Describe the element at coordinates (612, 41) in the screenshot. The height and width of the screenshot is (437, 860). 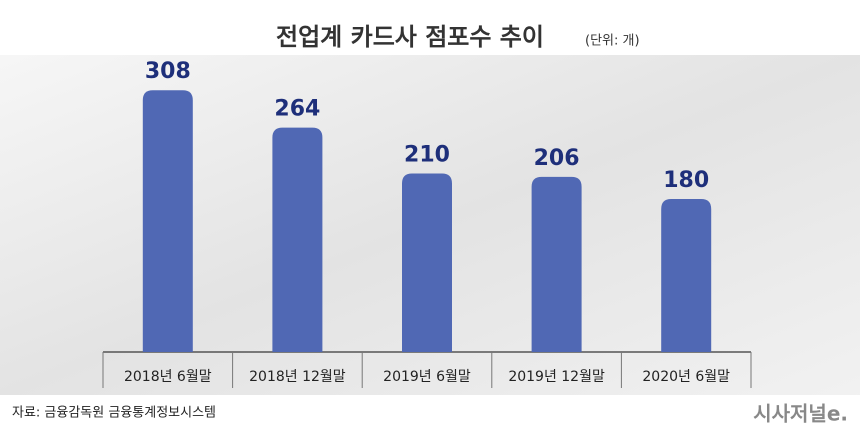
I see `unit-note: (단위: 개)` at that location.